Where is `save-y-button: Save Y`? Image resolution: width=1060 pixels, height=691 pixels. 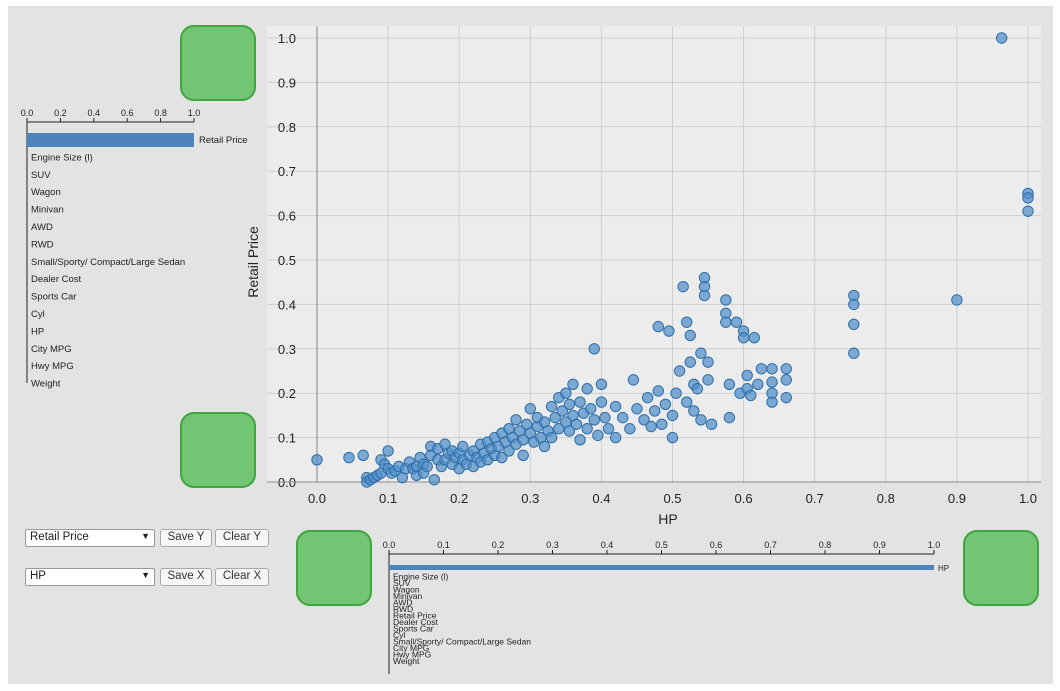 save-y-button: Save Y is located at coordinates (186, 538).